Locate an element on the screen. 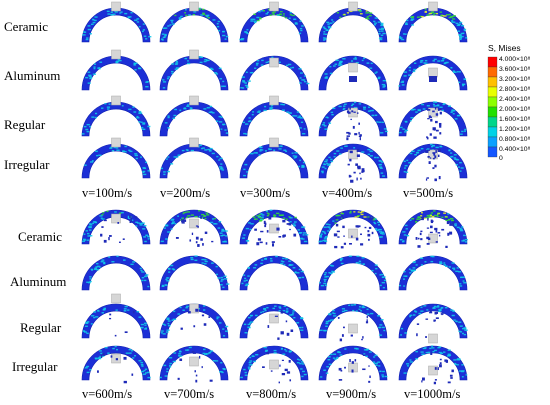 This screenshot has width=550, height=405. arch-ring is located at coordinates (353, 273).